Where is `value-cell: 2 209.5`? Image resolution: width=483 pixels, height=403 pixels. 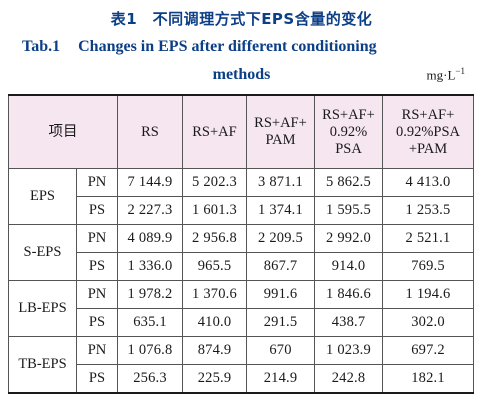
value-cell: 2 209.5 is located at coordinates (280, 238).